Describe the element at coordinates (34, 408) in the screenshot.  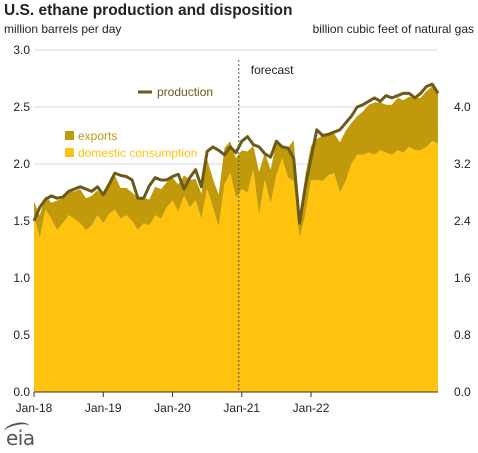
I see `x-tick-label: Jan-18` at that location.